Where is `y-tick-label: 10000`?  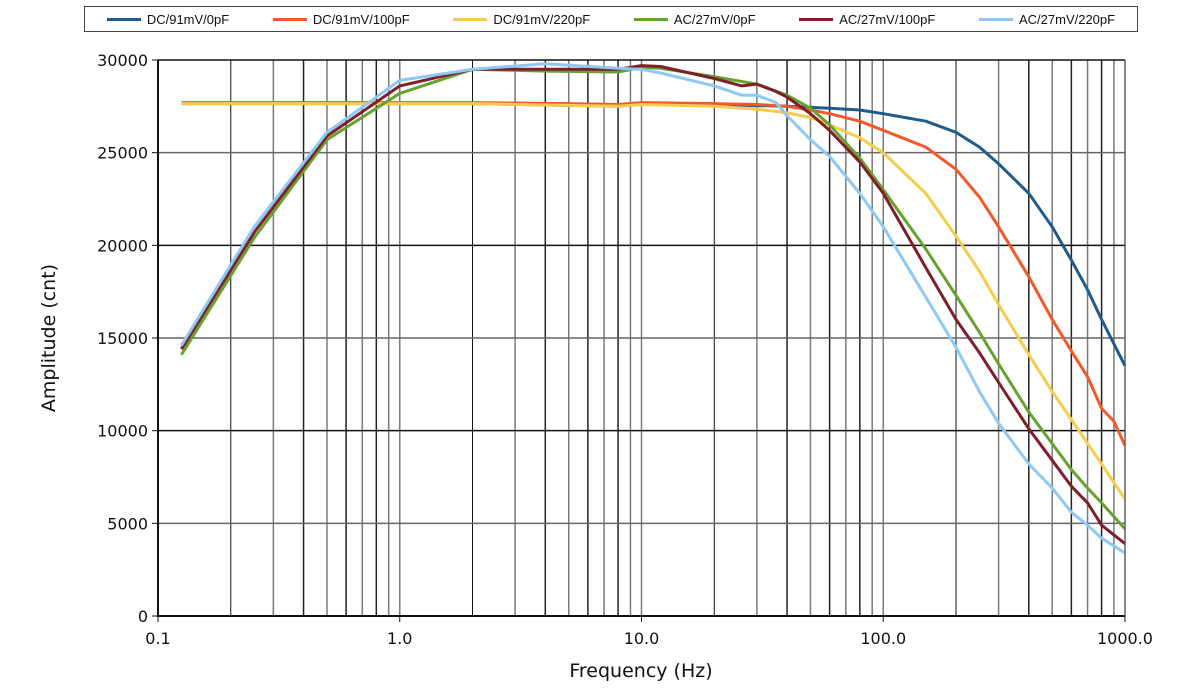 y-tick-label: 10000 is located at coordinates (122, 431).